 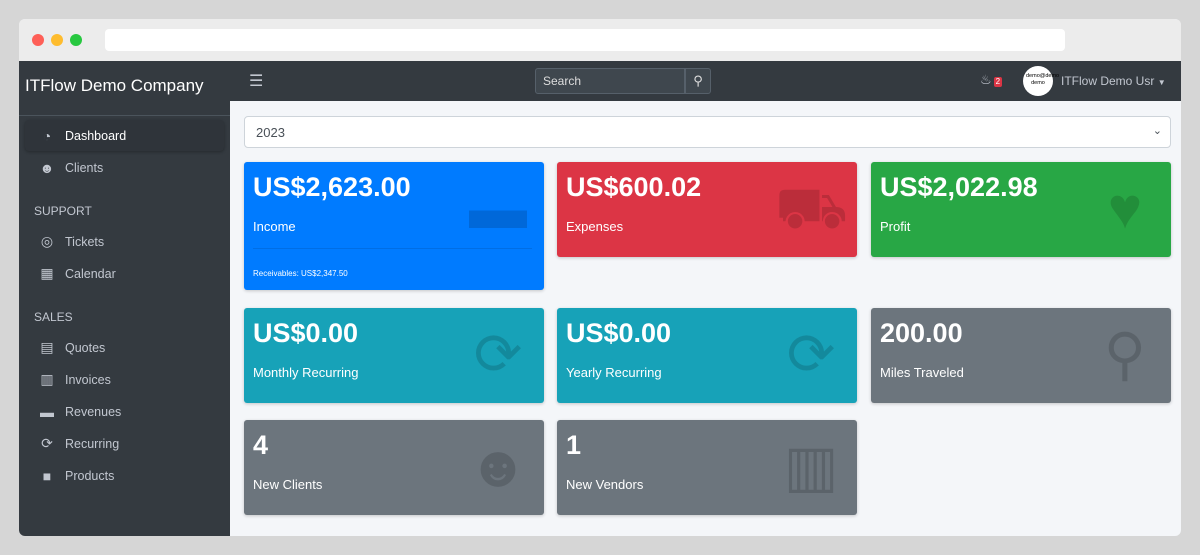 What do you see at coordinates (595, 226) in the screenshot?
I see `stat-label: Expenses` at bounding box center [595, 226].